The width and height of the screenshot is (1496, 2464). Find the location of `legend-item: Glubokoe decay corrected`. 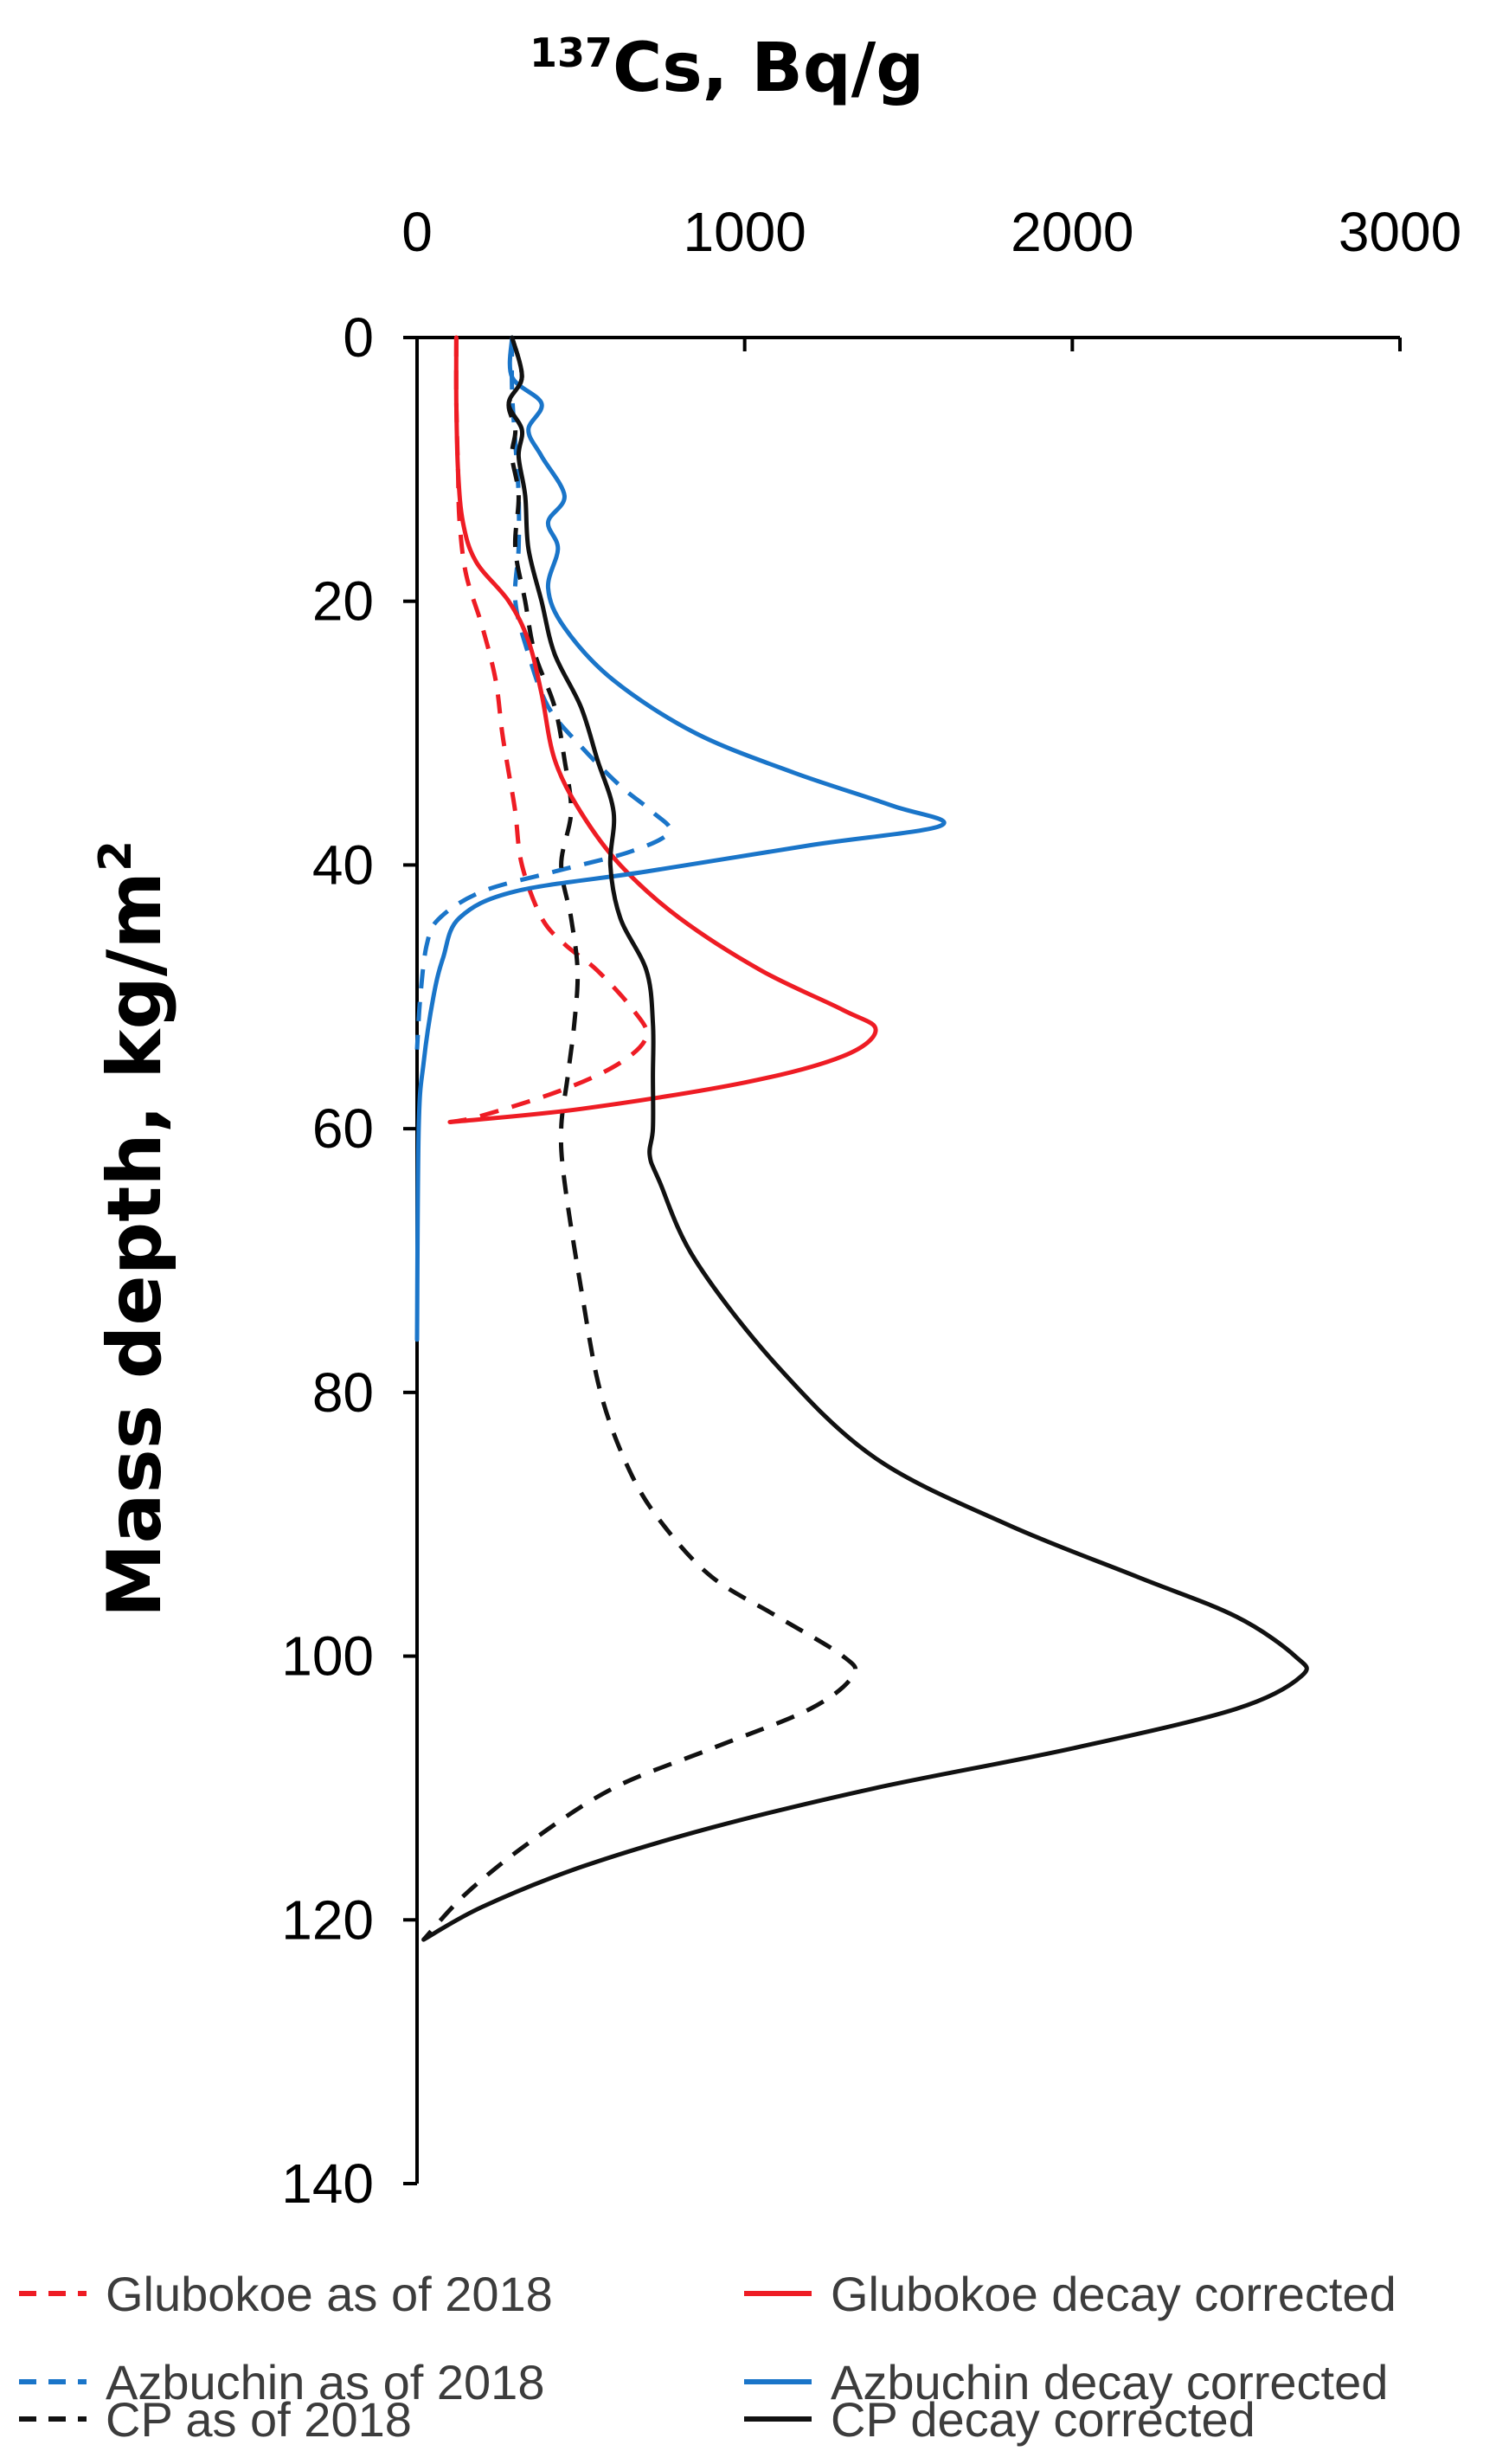

legend-item: Glubokoe decay corrected is located at coordinates (1070, 2294).